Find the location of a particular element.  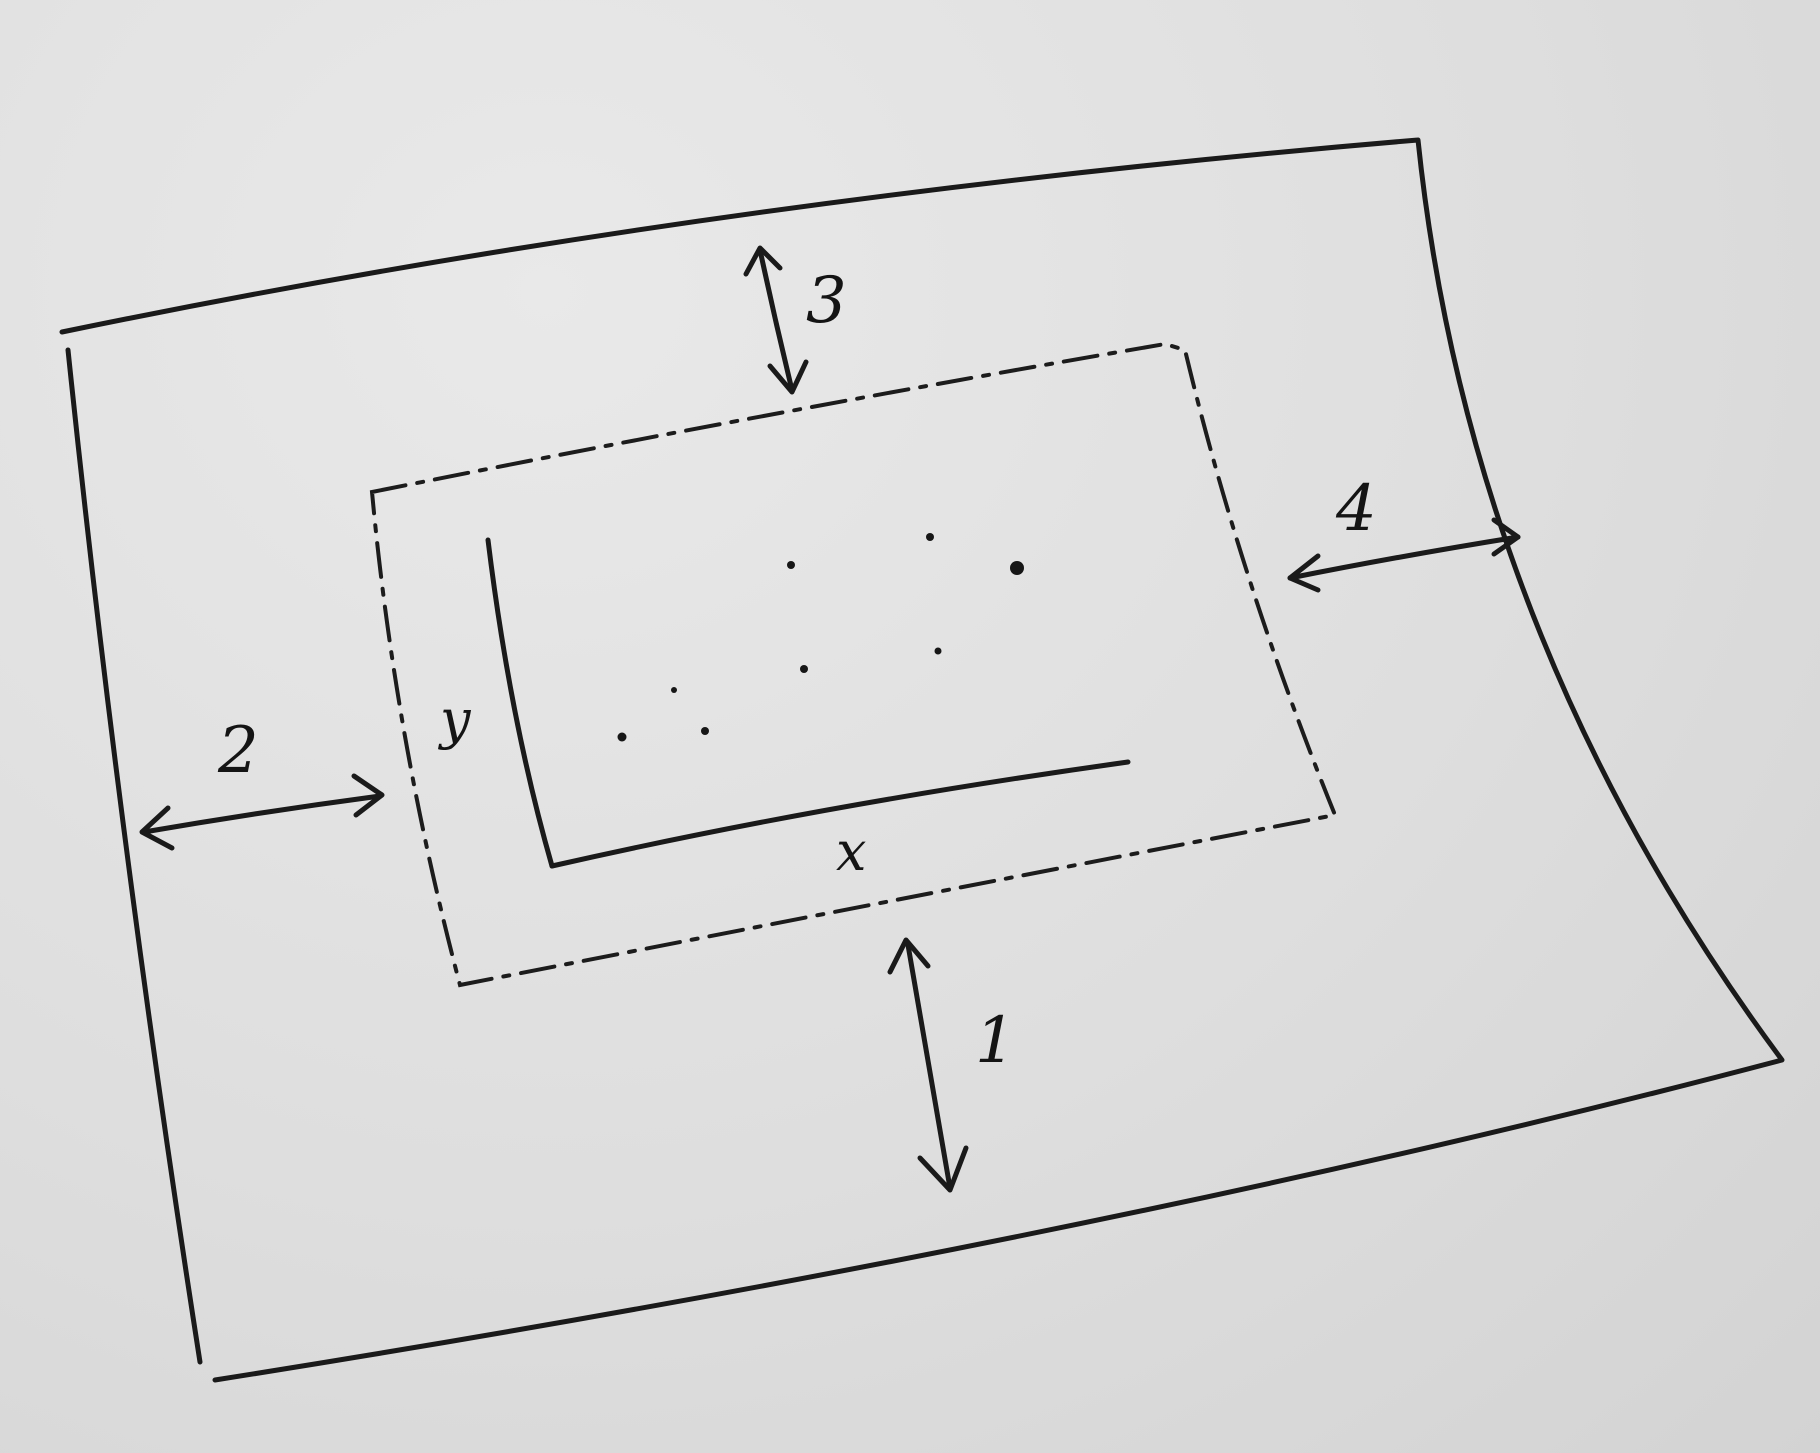

top-margin-arrow is located at coordinates (776, 320).